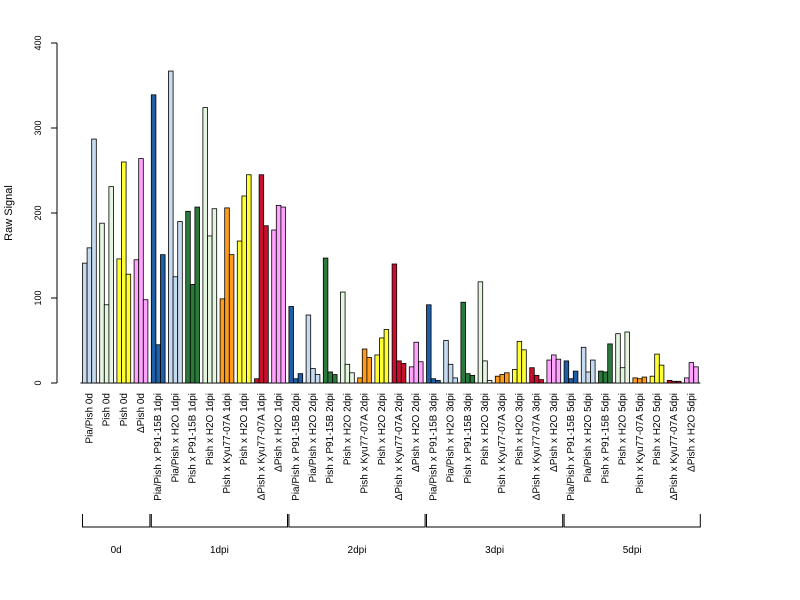 This screenshot has height=600, width=800. Describe the element at coordinates (219, 550) in the screenshot. I see `group-label: 1dpi` at that location.